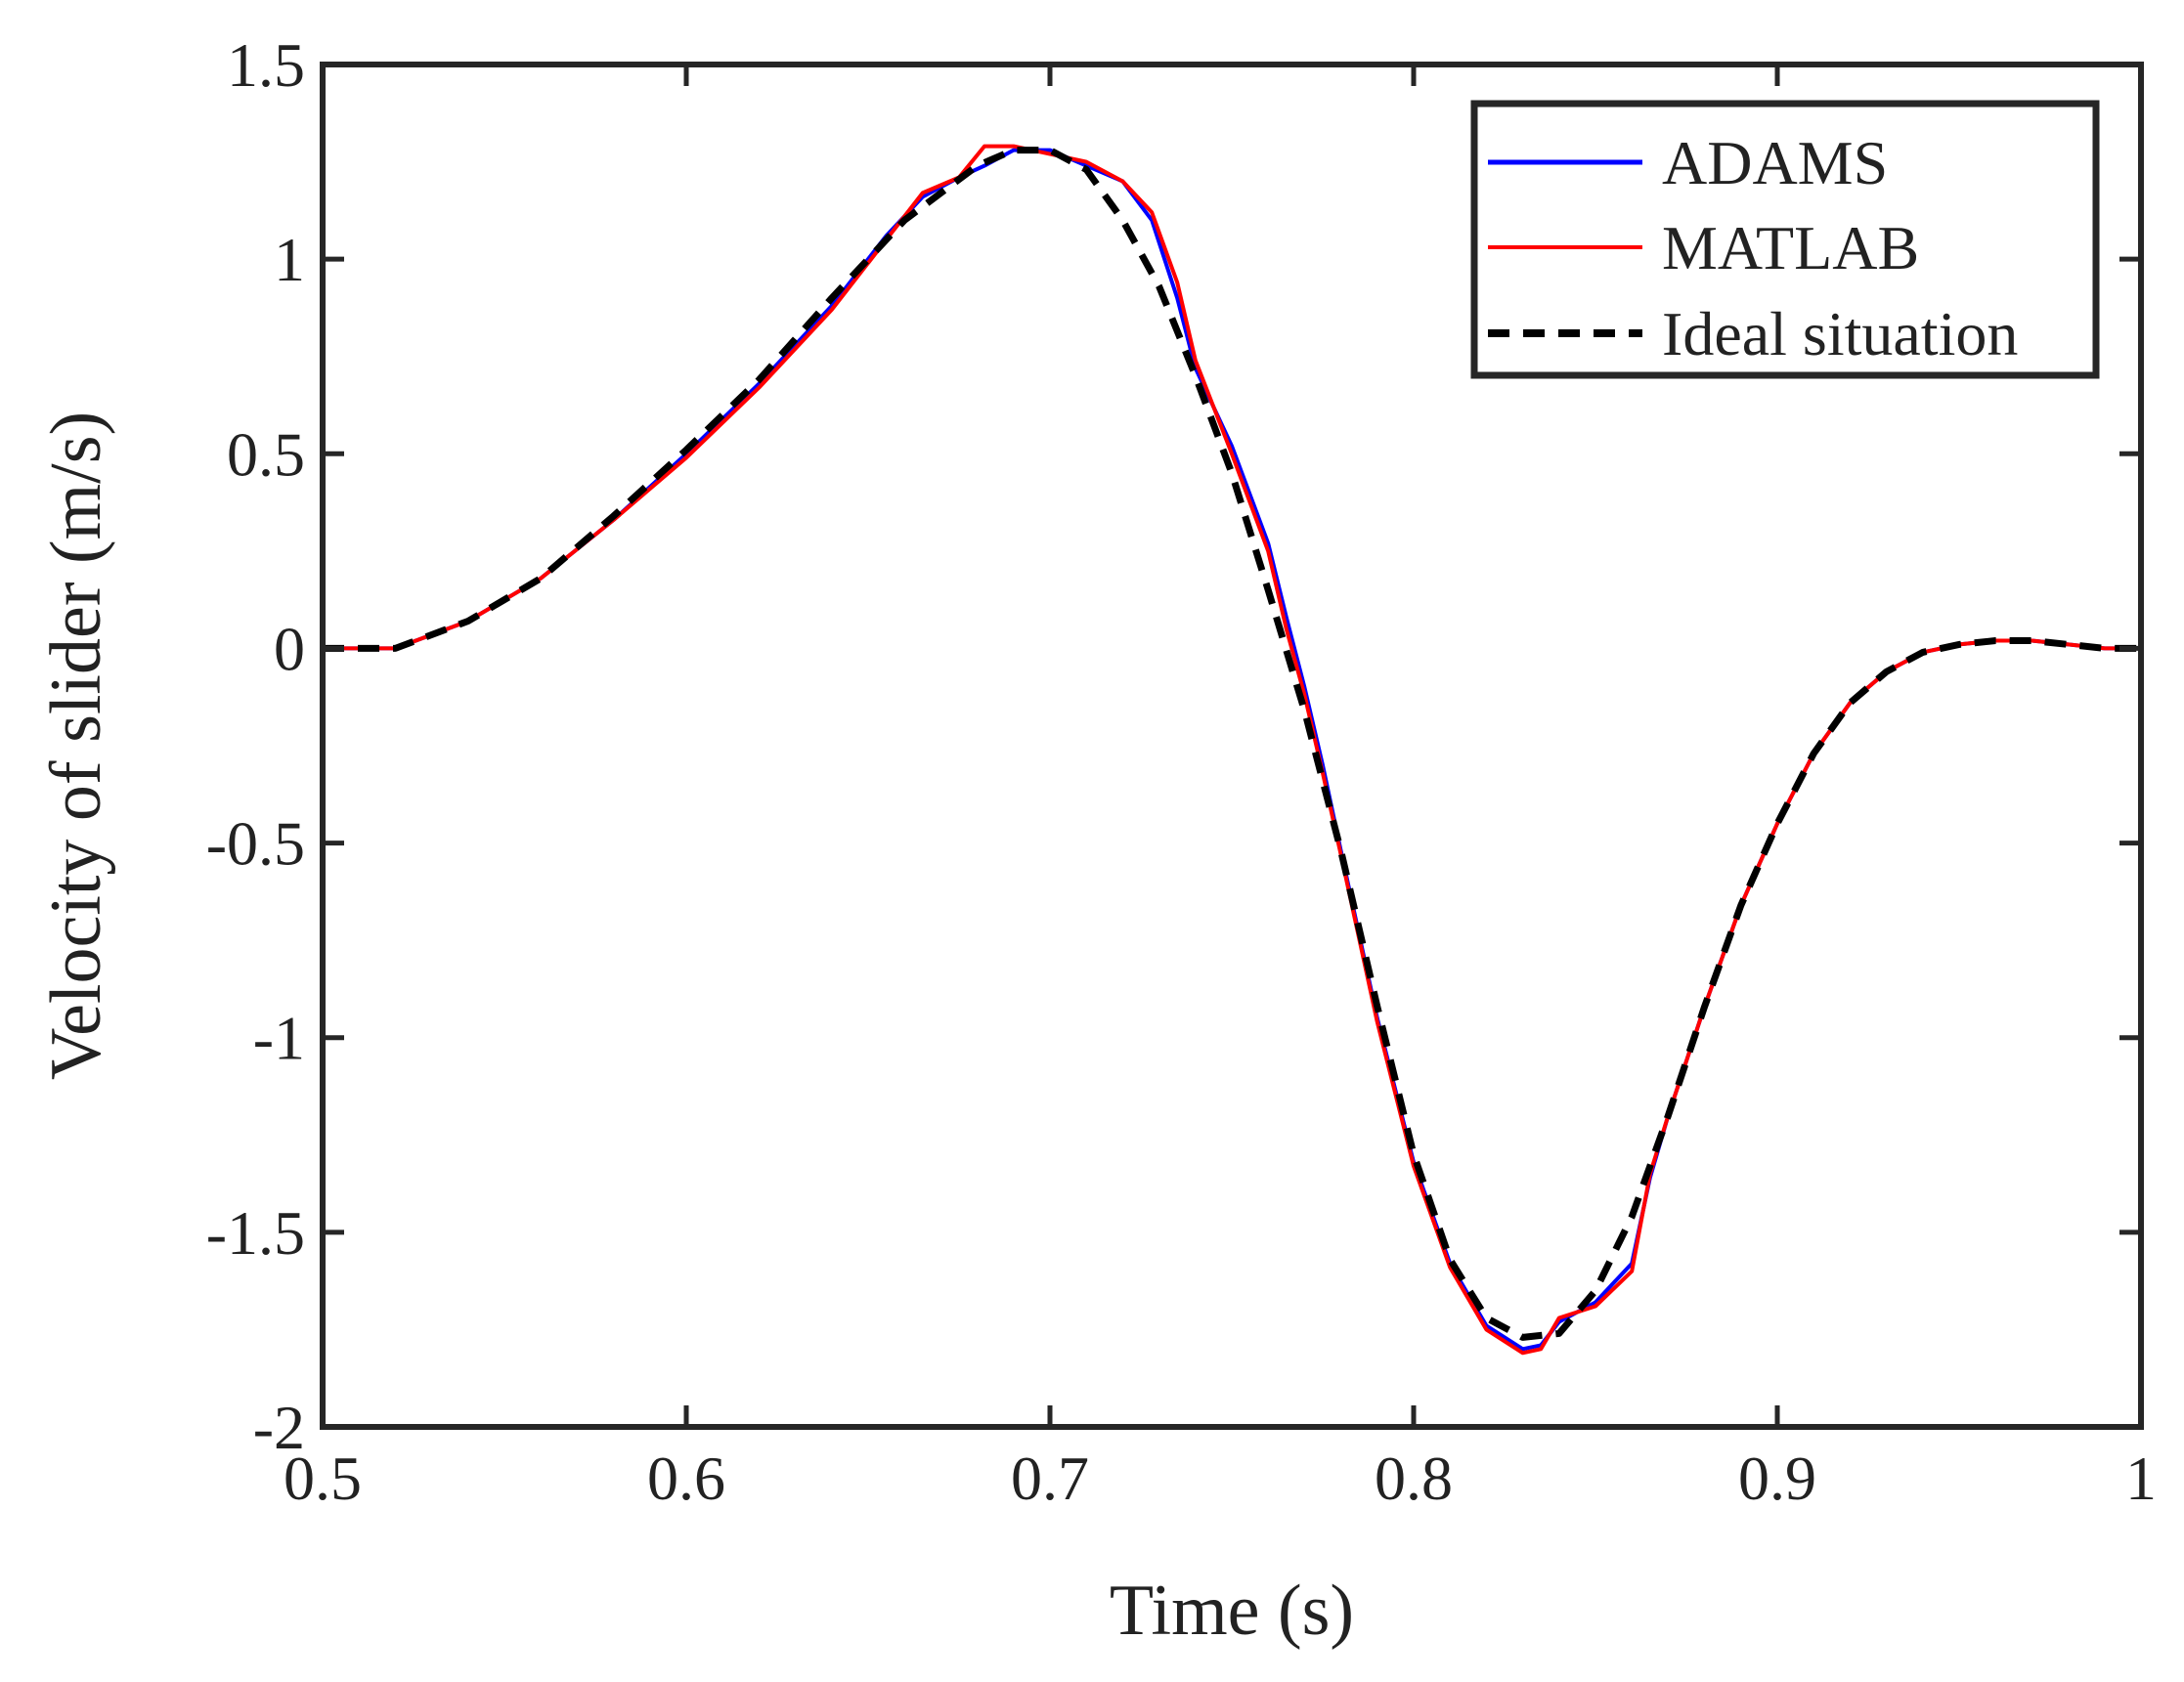 The width and height of the screenshot is (2184, 1682). Describe the element at coordinates (1414, 1478) in the screenshot. I see `x-tick-label: 0.8` at that location.